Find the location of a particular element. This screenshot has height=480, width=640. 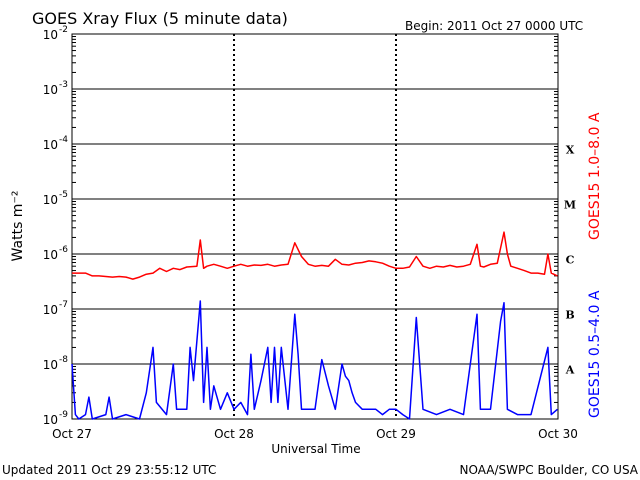

flare-class-b: B is located at coordinates (569, 315).